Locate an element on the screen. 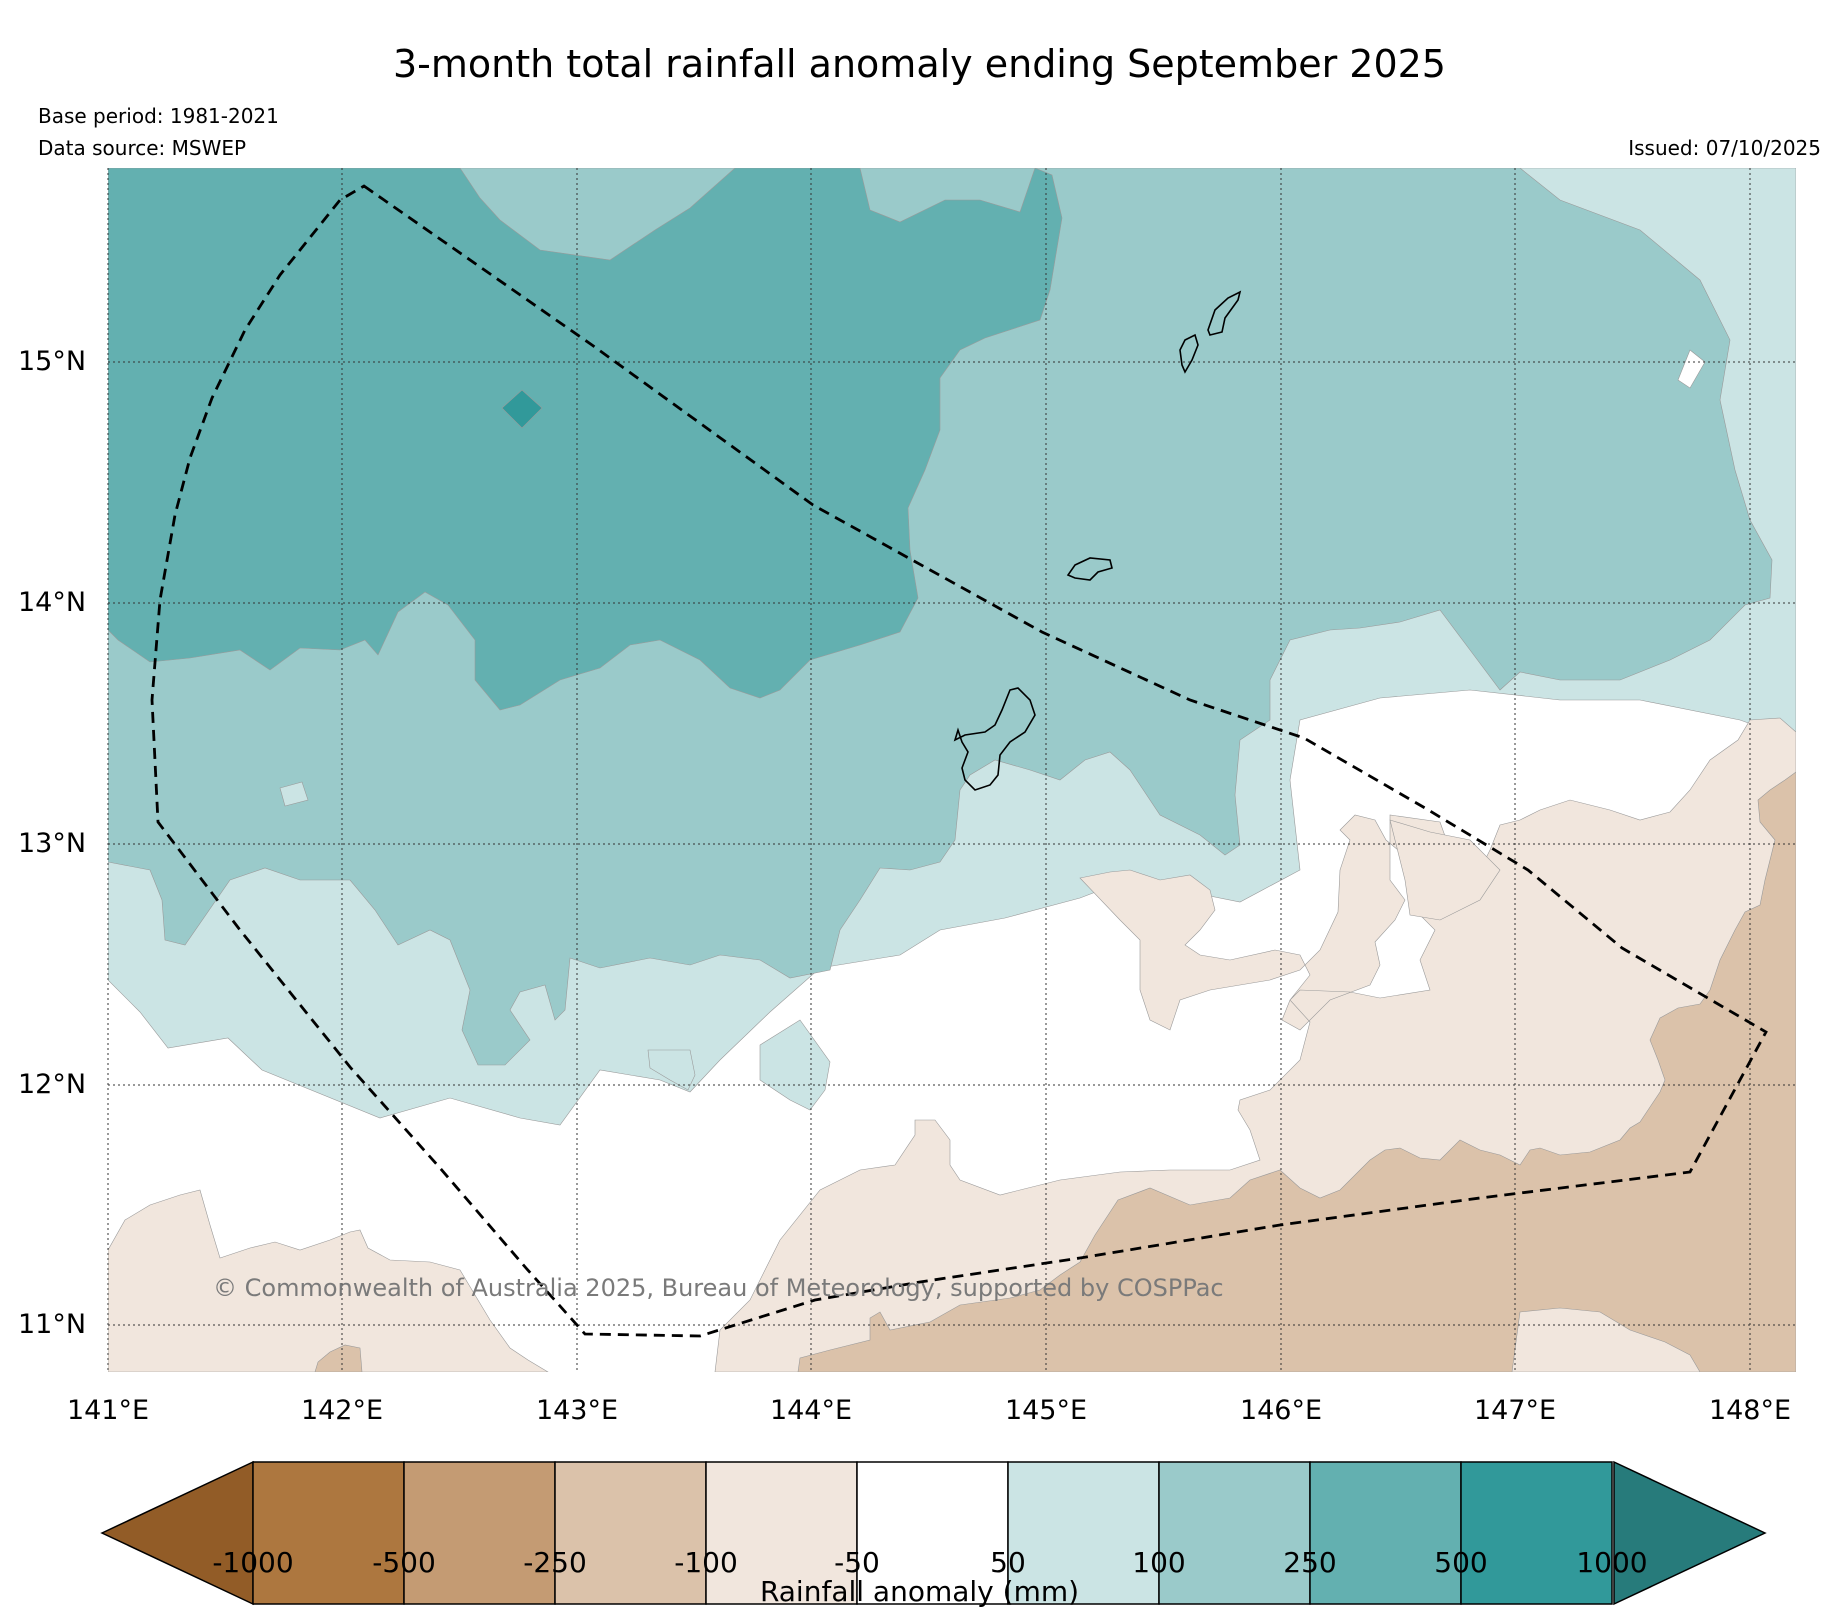  lon-label-143e: 143°E is located at coordinates (577, 1410).